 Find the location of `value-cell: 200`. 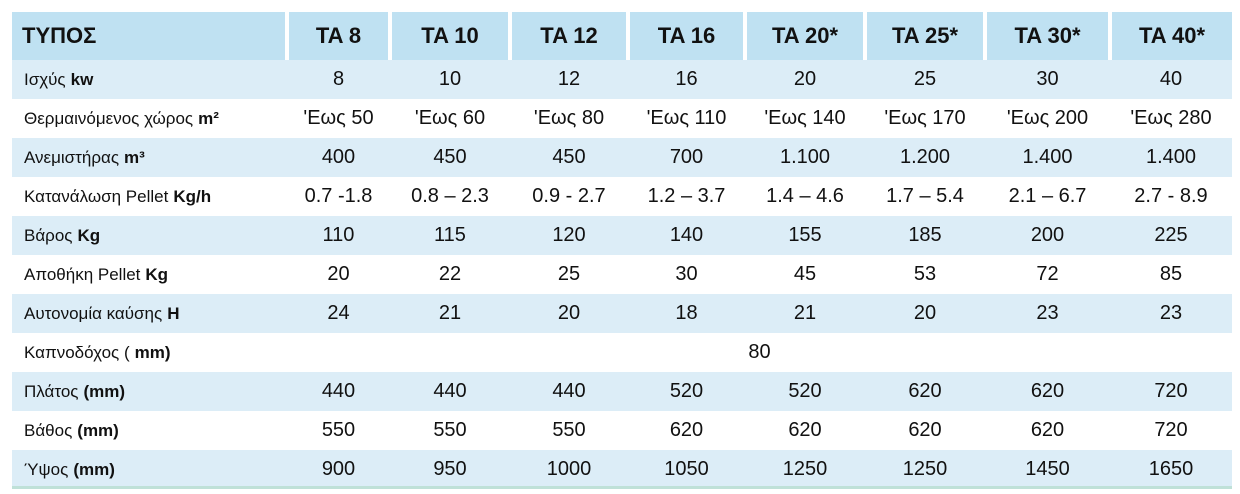

value-cell: 200 is located at coordinates (1047, 235).